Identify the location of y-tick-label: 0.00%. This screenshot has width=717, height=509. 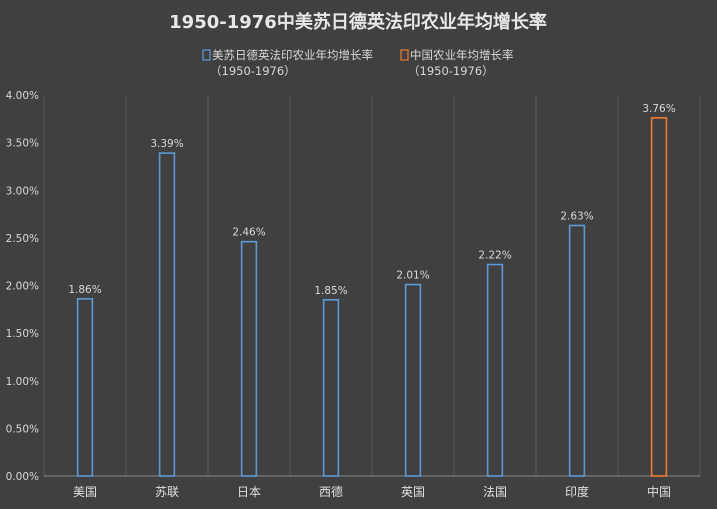
(22, 477).